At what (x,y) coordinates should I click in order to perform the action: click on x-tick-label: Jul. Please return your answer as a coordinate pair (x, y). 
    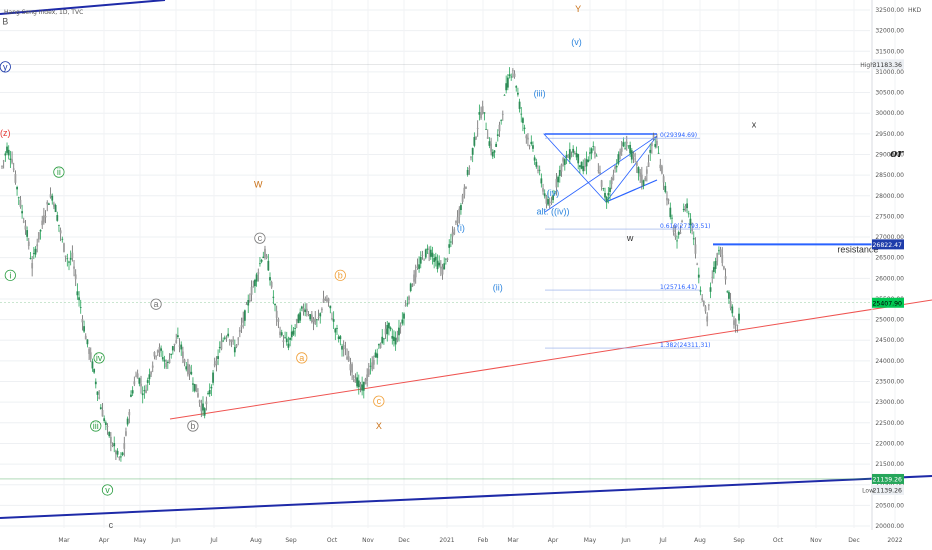
    Looking at the image, I should click on (662, 540).